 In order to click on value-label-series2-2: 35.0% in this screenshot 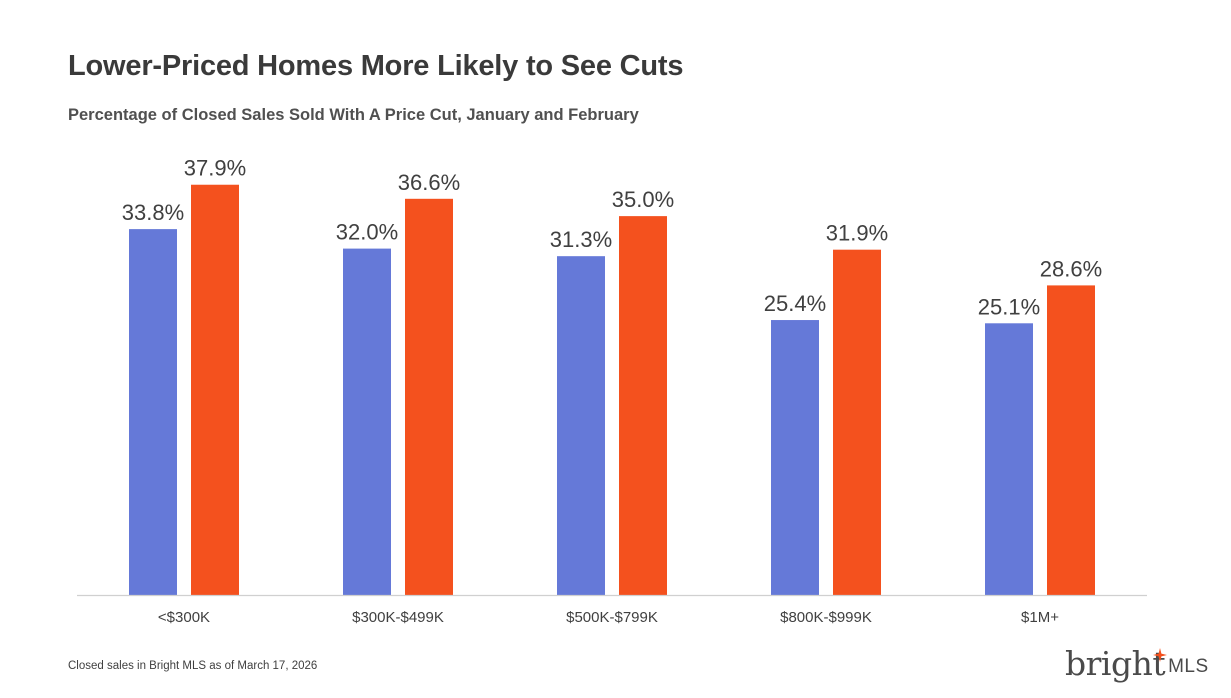, I will do `click(643, 199)`.